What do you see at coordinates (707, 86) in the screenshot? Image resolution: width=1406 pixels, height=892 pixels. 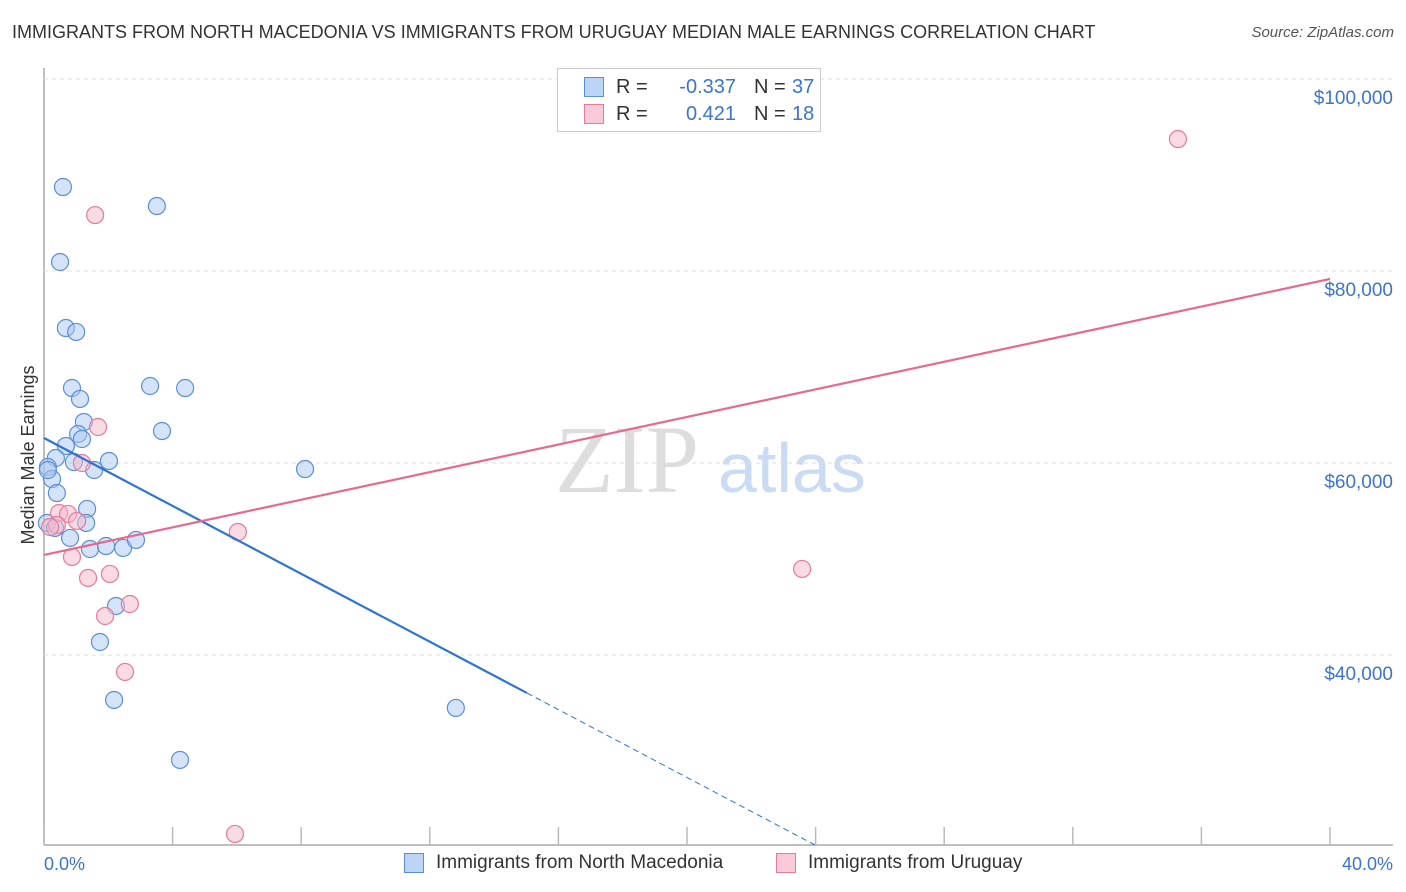 I see `r-value: -0.337` at bounding box center [707, 86].